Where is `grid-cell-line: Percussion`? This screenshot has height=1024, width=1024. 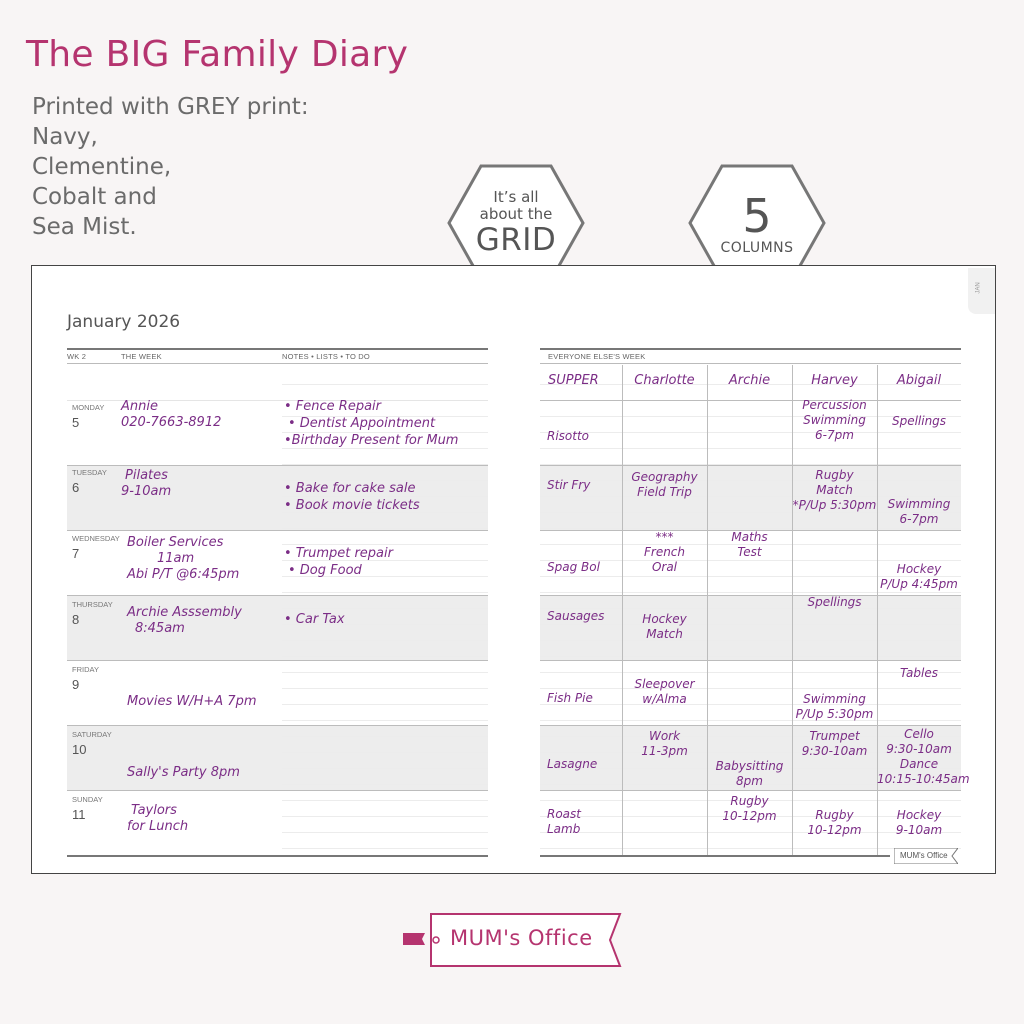
grid-cell-line: Percussion is located at coordinates (834, 405).